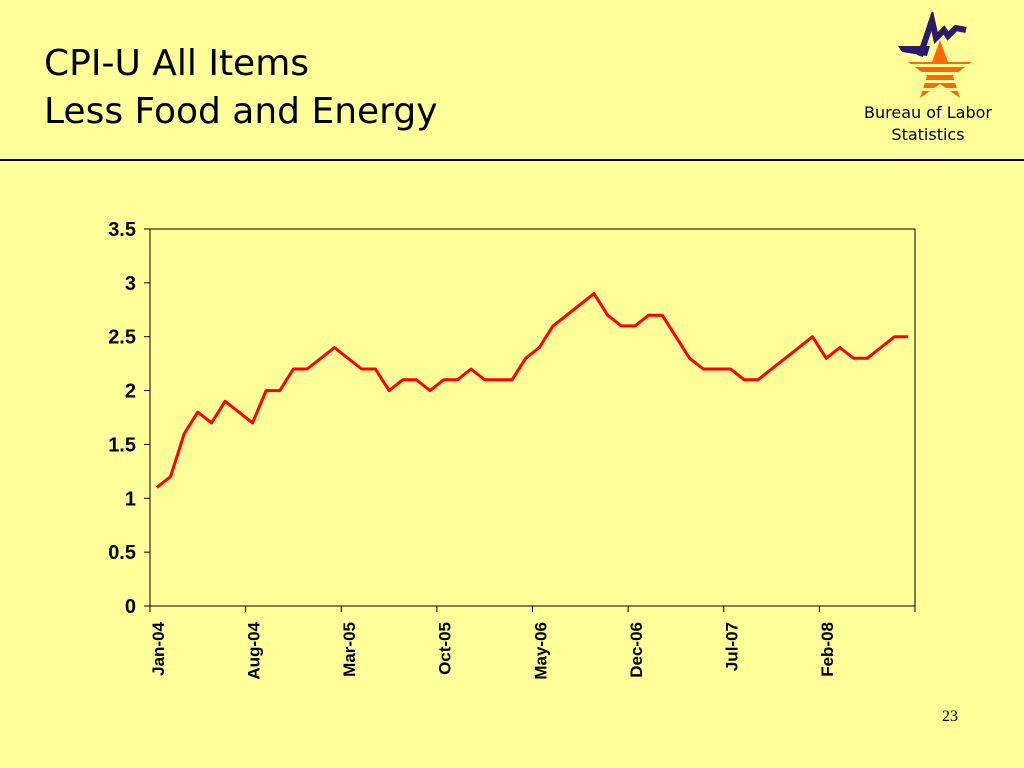 The image size is (1024, 768). I want to click on slide-number: 23, so click(950, 716).